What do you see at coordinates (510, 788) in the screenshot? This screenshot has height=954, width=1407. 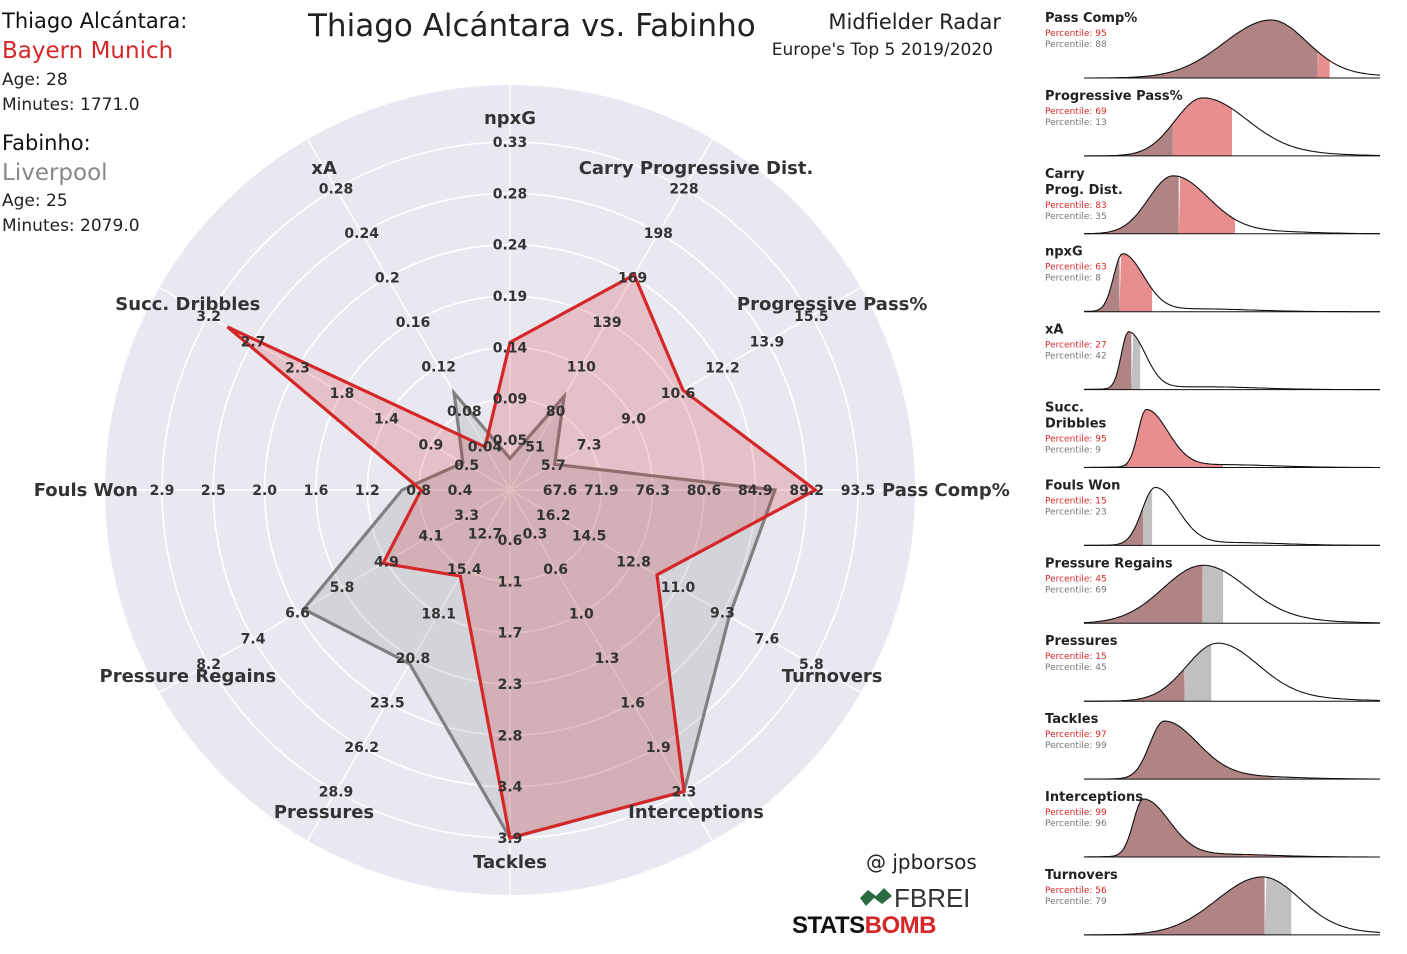 I see `radar-tick-label: 3.4` at bounding box center [510, 788].